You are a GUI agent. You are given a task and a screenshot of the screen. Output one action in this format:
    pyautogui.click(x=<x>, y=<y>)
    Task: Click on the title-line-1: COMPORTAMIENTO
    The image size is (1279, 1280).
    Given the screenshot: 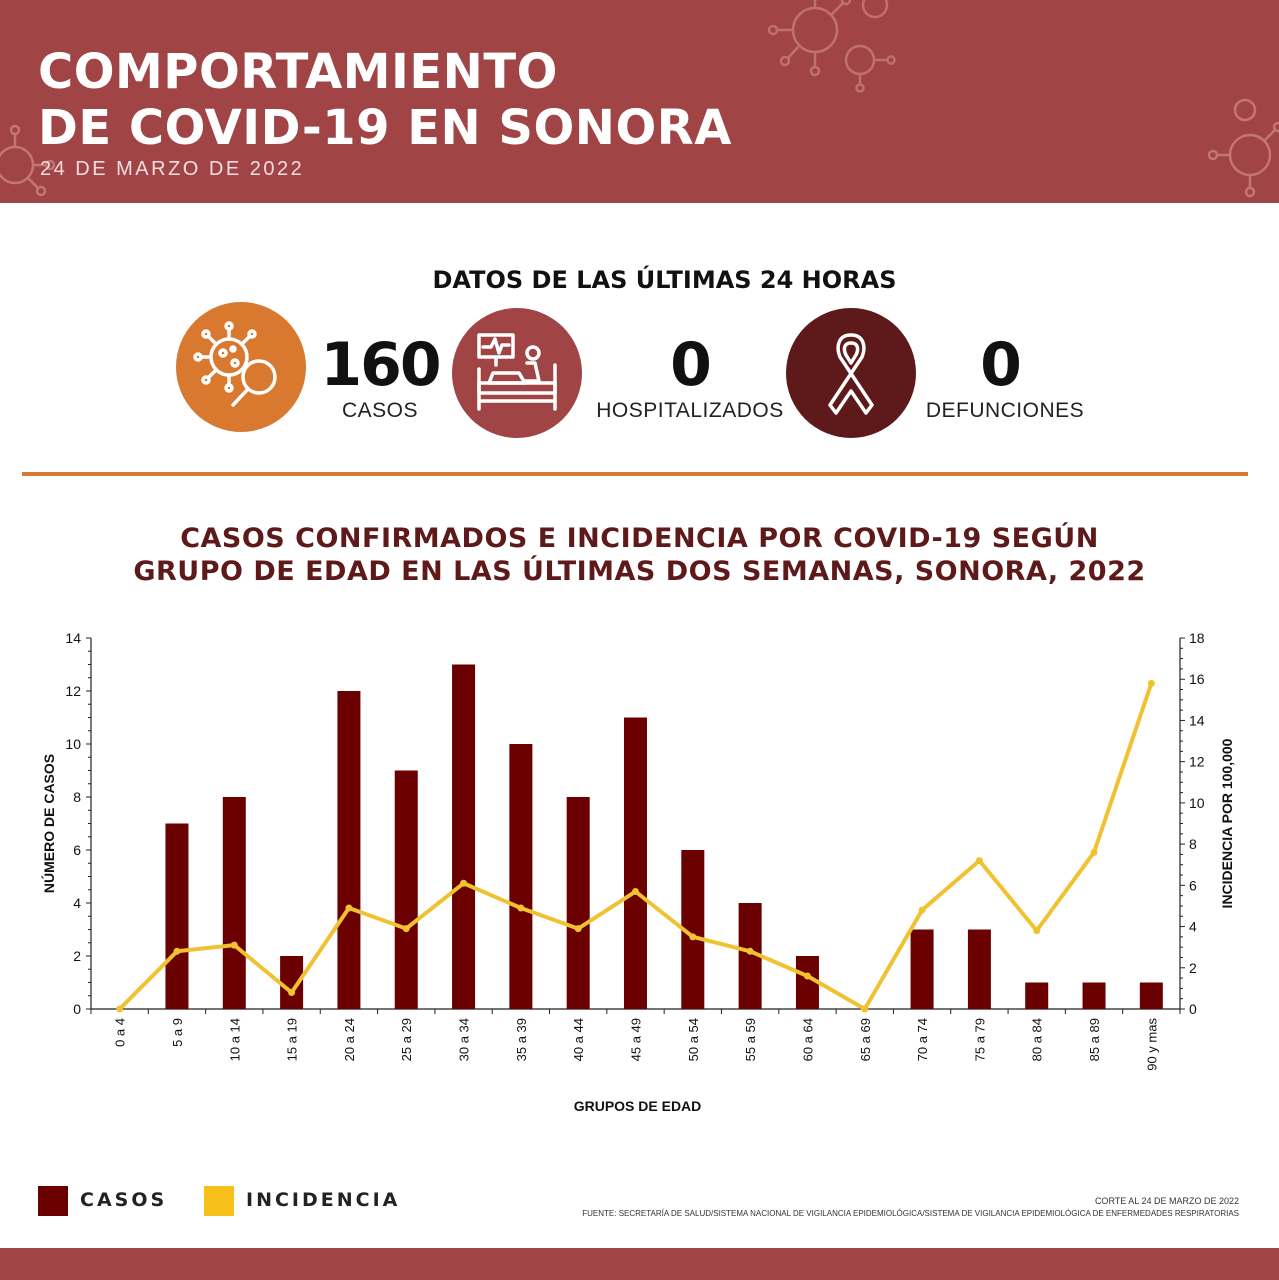 What is the action you would take?
    pyautogui.click(x=298, y=72)
    